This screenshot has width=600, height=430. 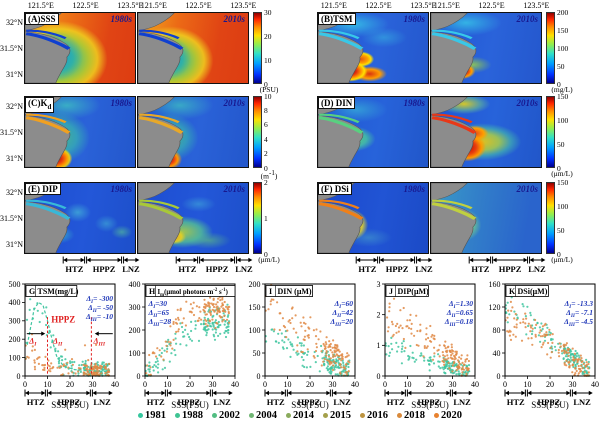 What do you see at coordinates (99, 299) in the screenshot?
I see `delta-annotation: ΔI= -300` at bounding box center [99, 299].